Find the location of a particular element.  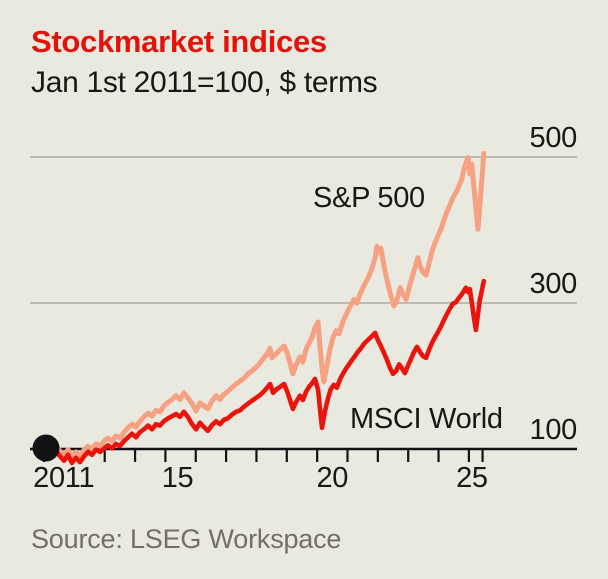

x-axis-label-15: 15 is located at coordinates (177, 478).